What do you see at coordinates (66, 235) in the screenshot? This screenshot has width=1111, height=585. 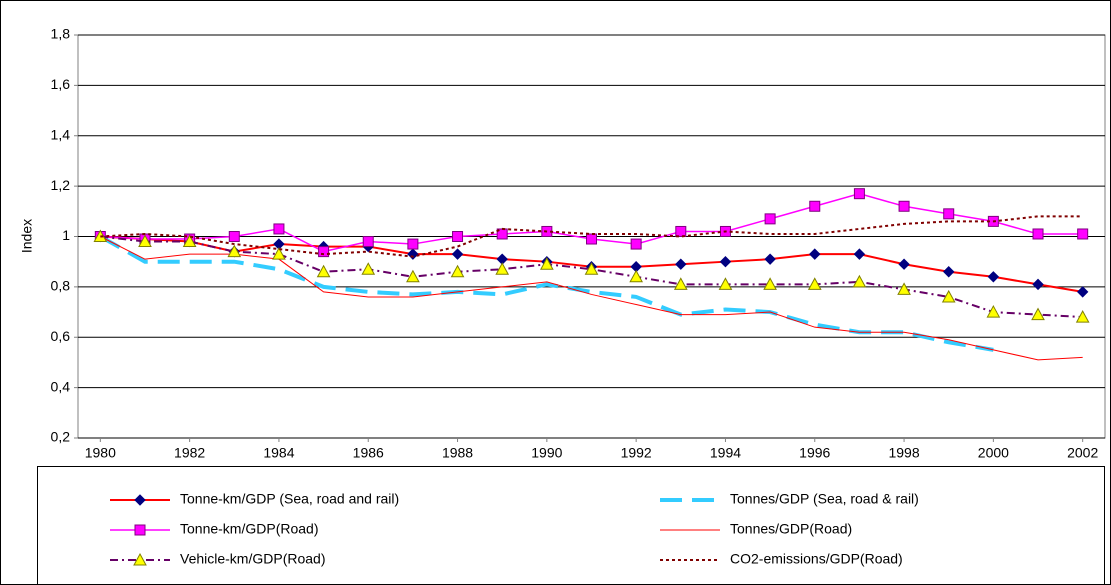 I see `y-tick-label: 1` at bounding box center [66, 235].